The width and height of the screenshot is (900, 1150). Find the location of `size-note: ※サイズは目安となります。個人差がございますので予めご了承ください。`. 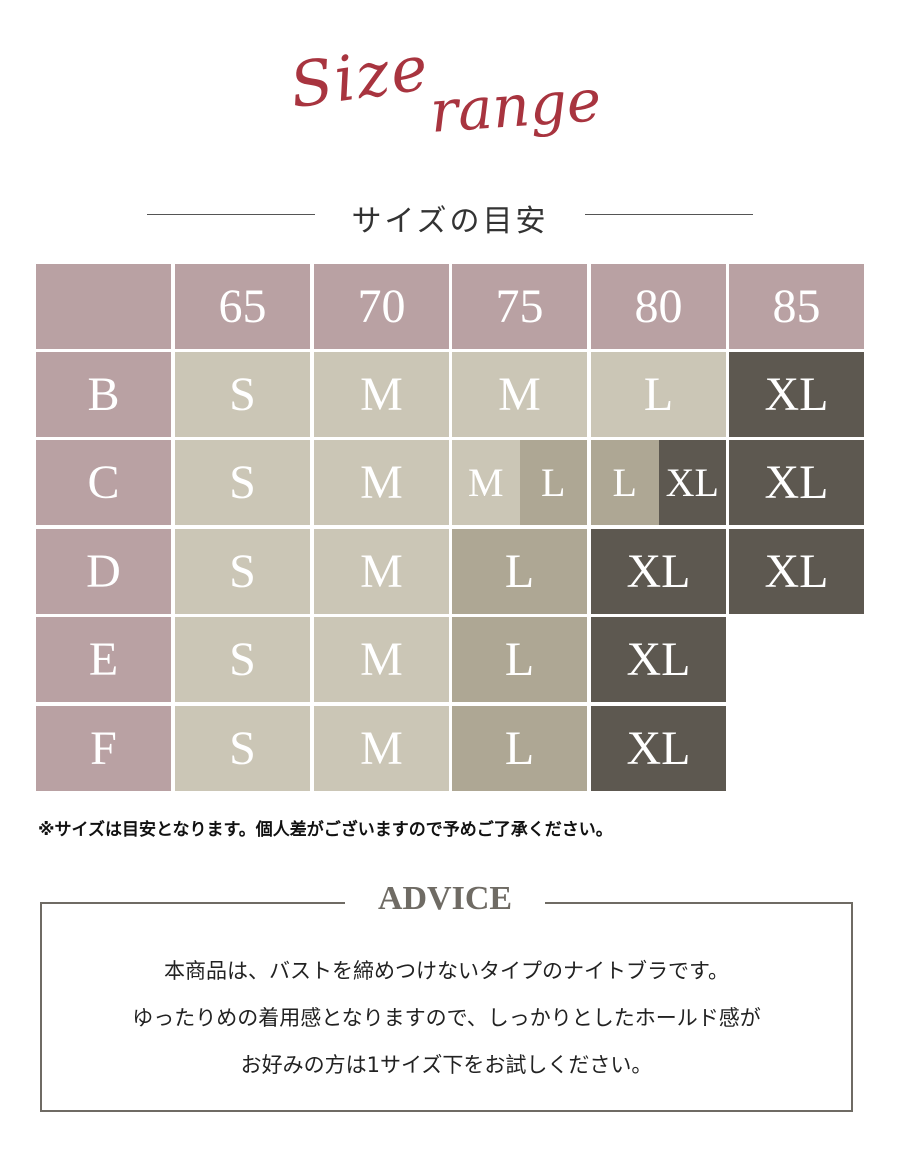

size-note: ※サイズは目安となります。個人差がございますので予めご了承ください。 is located at coordinates (325, 830).